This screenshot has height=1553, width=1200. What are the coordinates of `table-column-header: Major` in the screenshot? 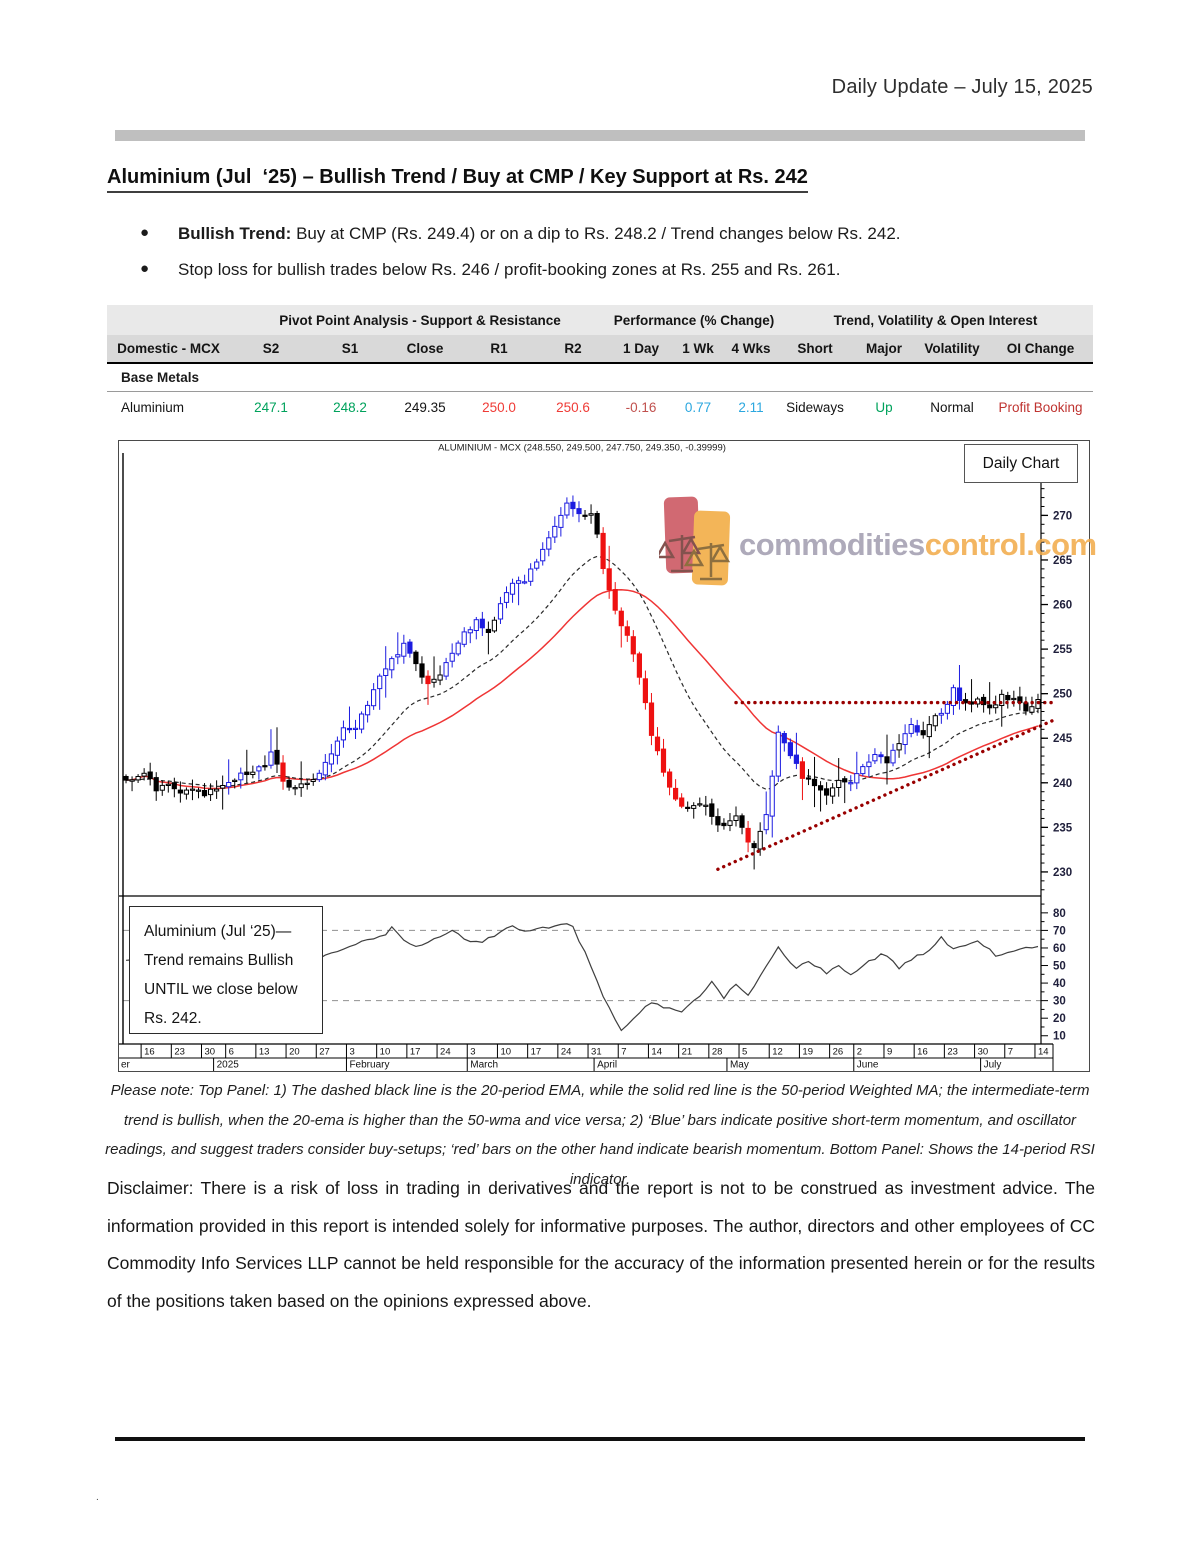 It's located at (883, 348).